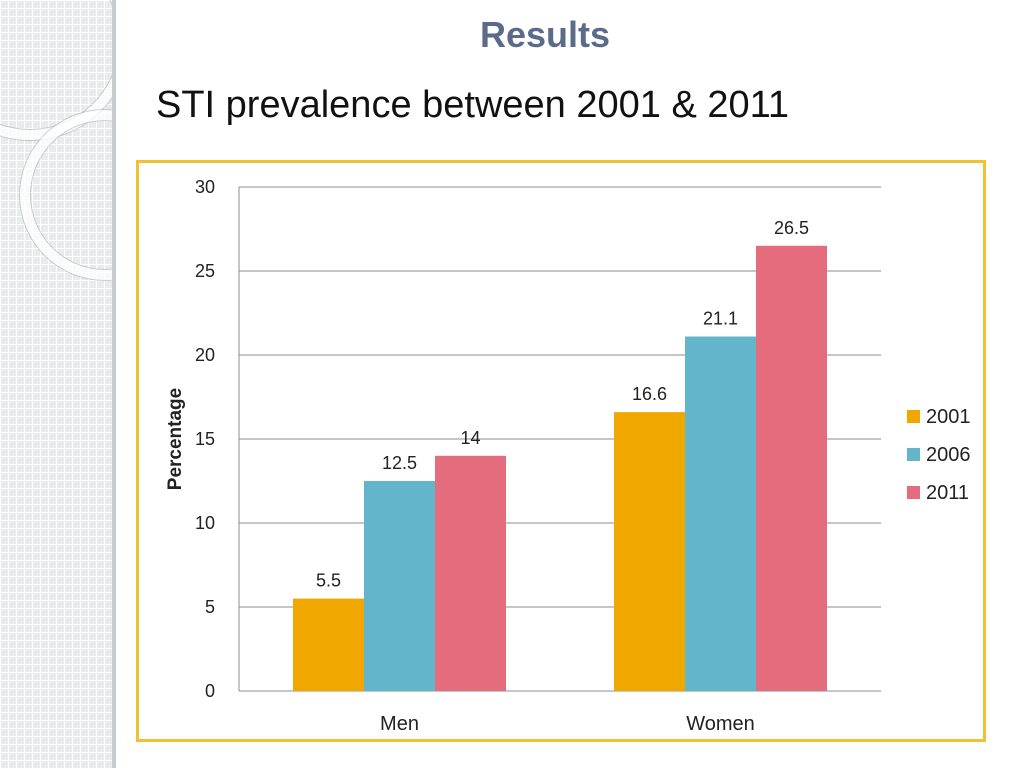  Describe the element at coordinates (470, 573) in the screenshot. I see `bar-2011-men` at that location.